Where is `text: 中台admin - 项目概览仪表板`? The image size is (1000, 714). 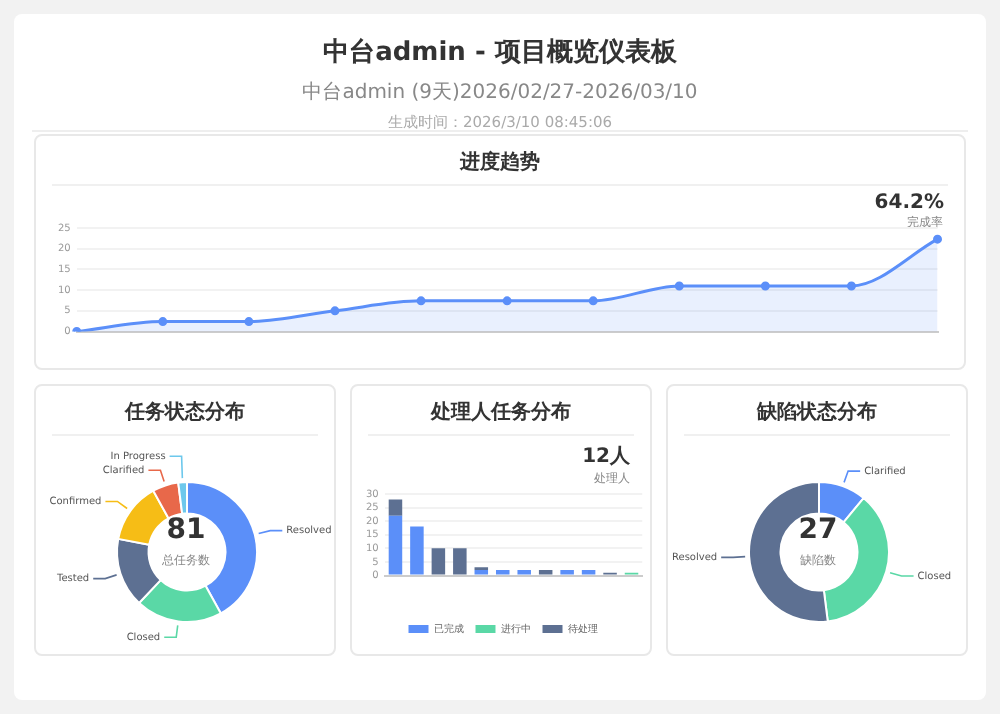
text: 中台admin - 项目概览仪表板 is located at coordinates (500, 53).